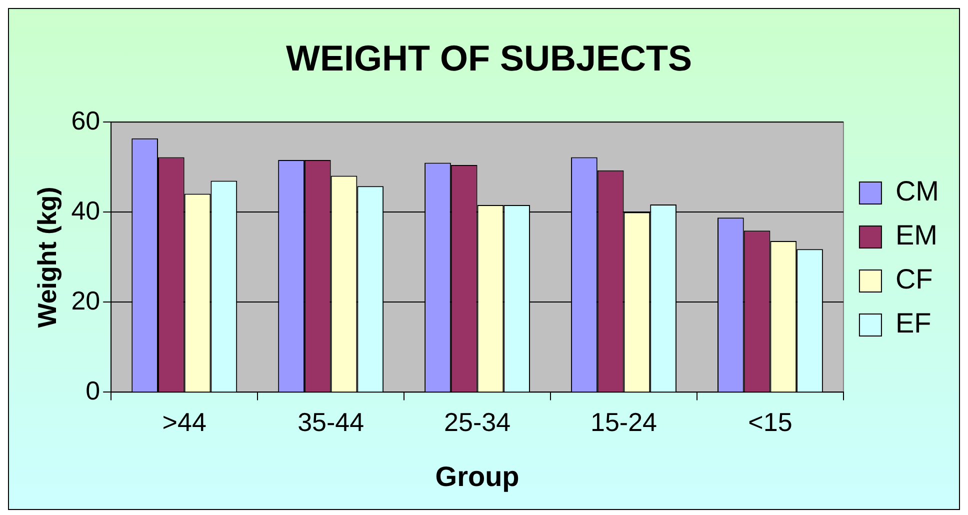 This screenshot has width=968, height=515. What do you see at coordinates (85, 300) in the screenshot?
I see `y-tick-label: 20` at bounding box center [85, 300].